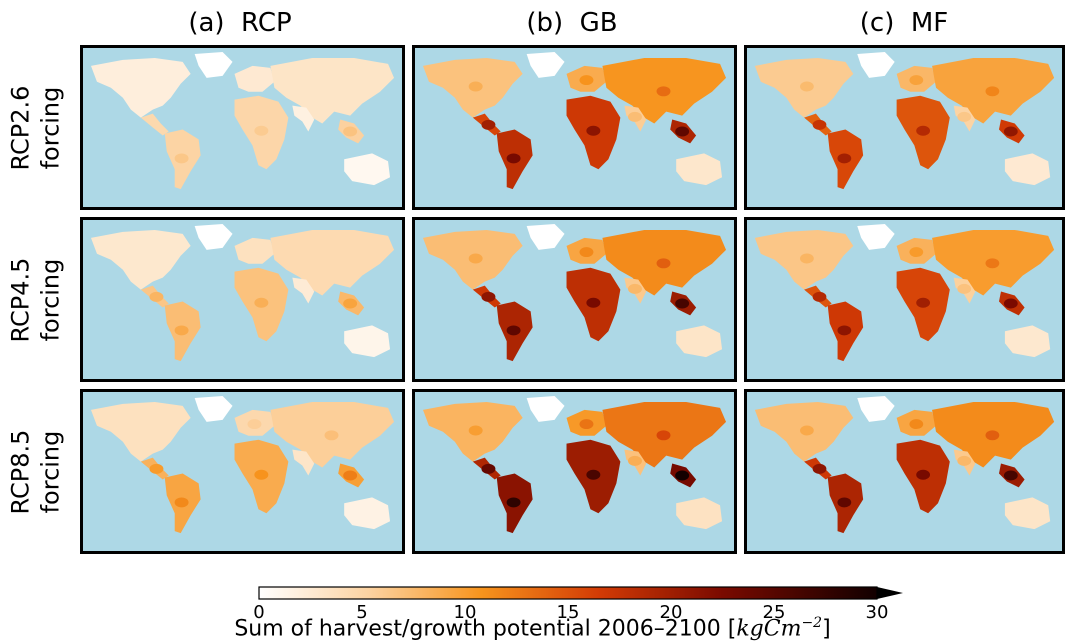  I want to click on map-panel-rcp-rcp45, so click(242, 299).